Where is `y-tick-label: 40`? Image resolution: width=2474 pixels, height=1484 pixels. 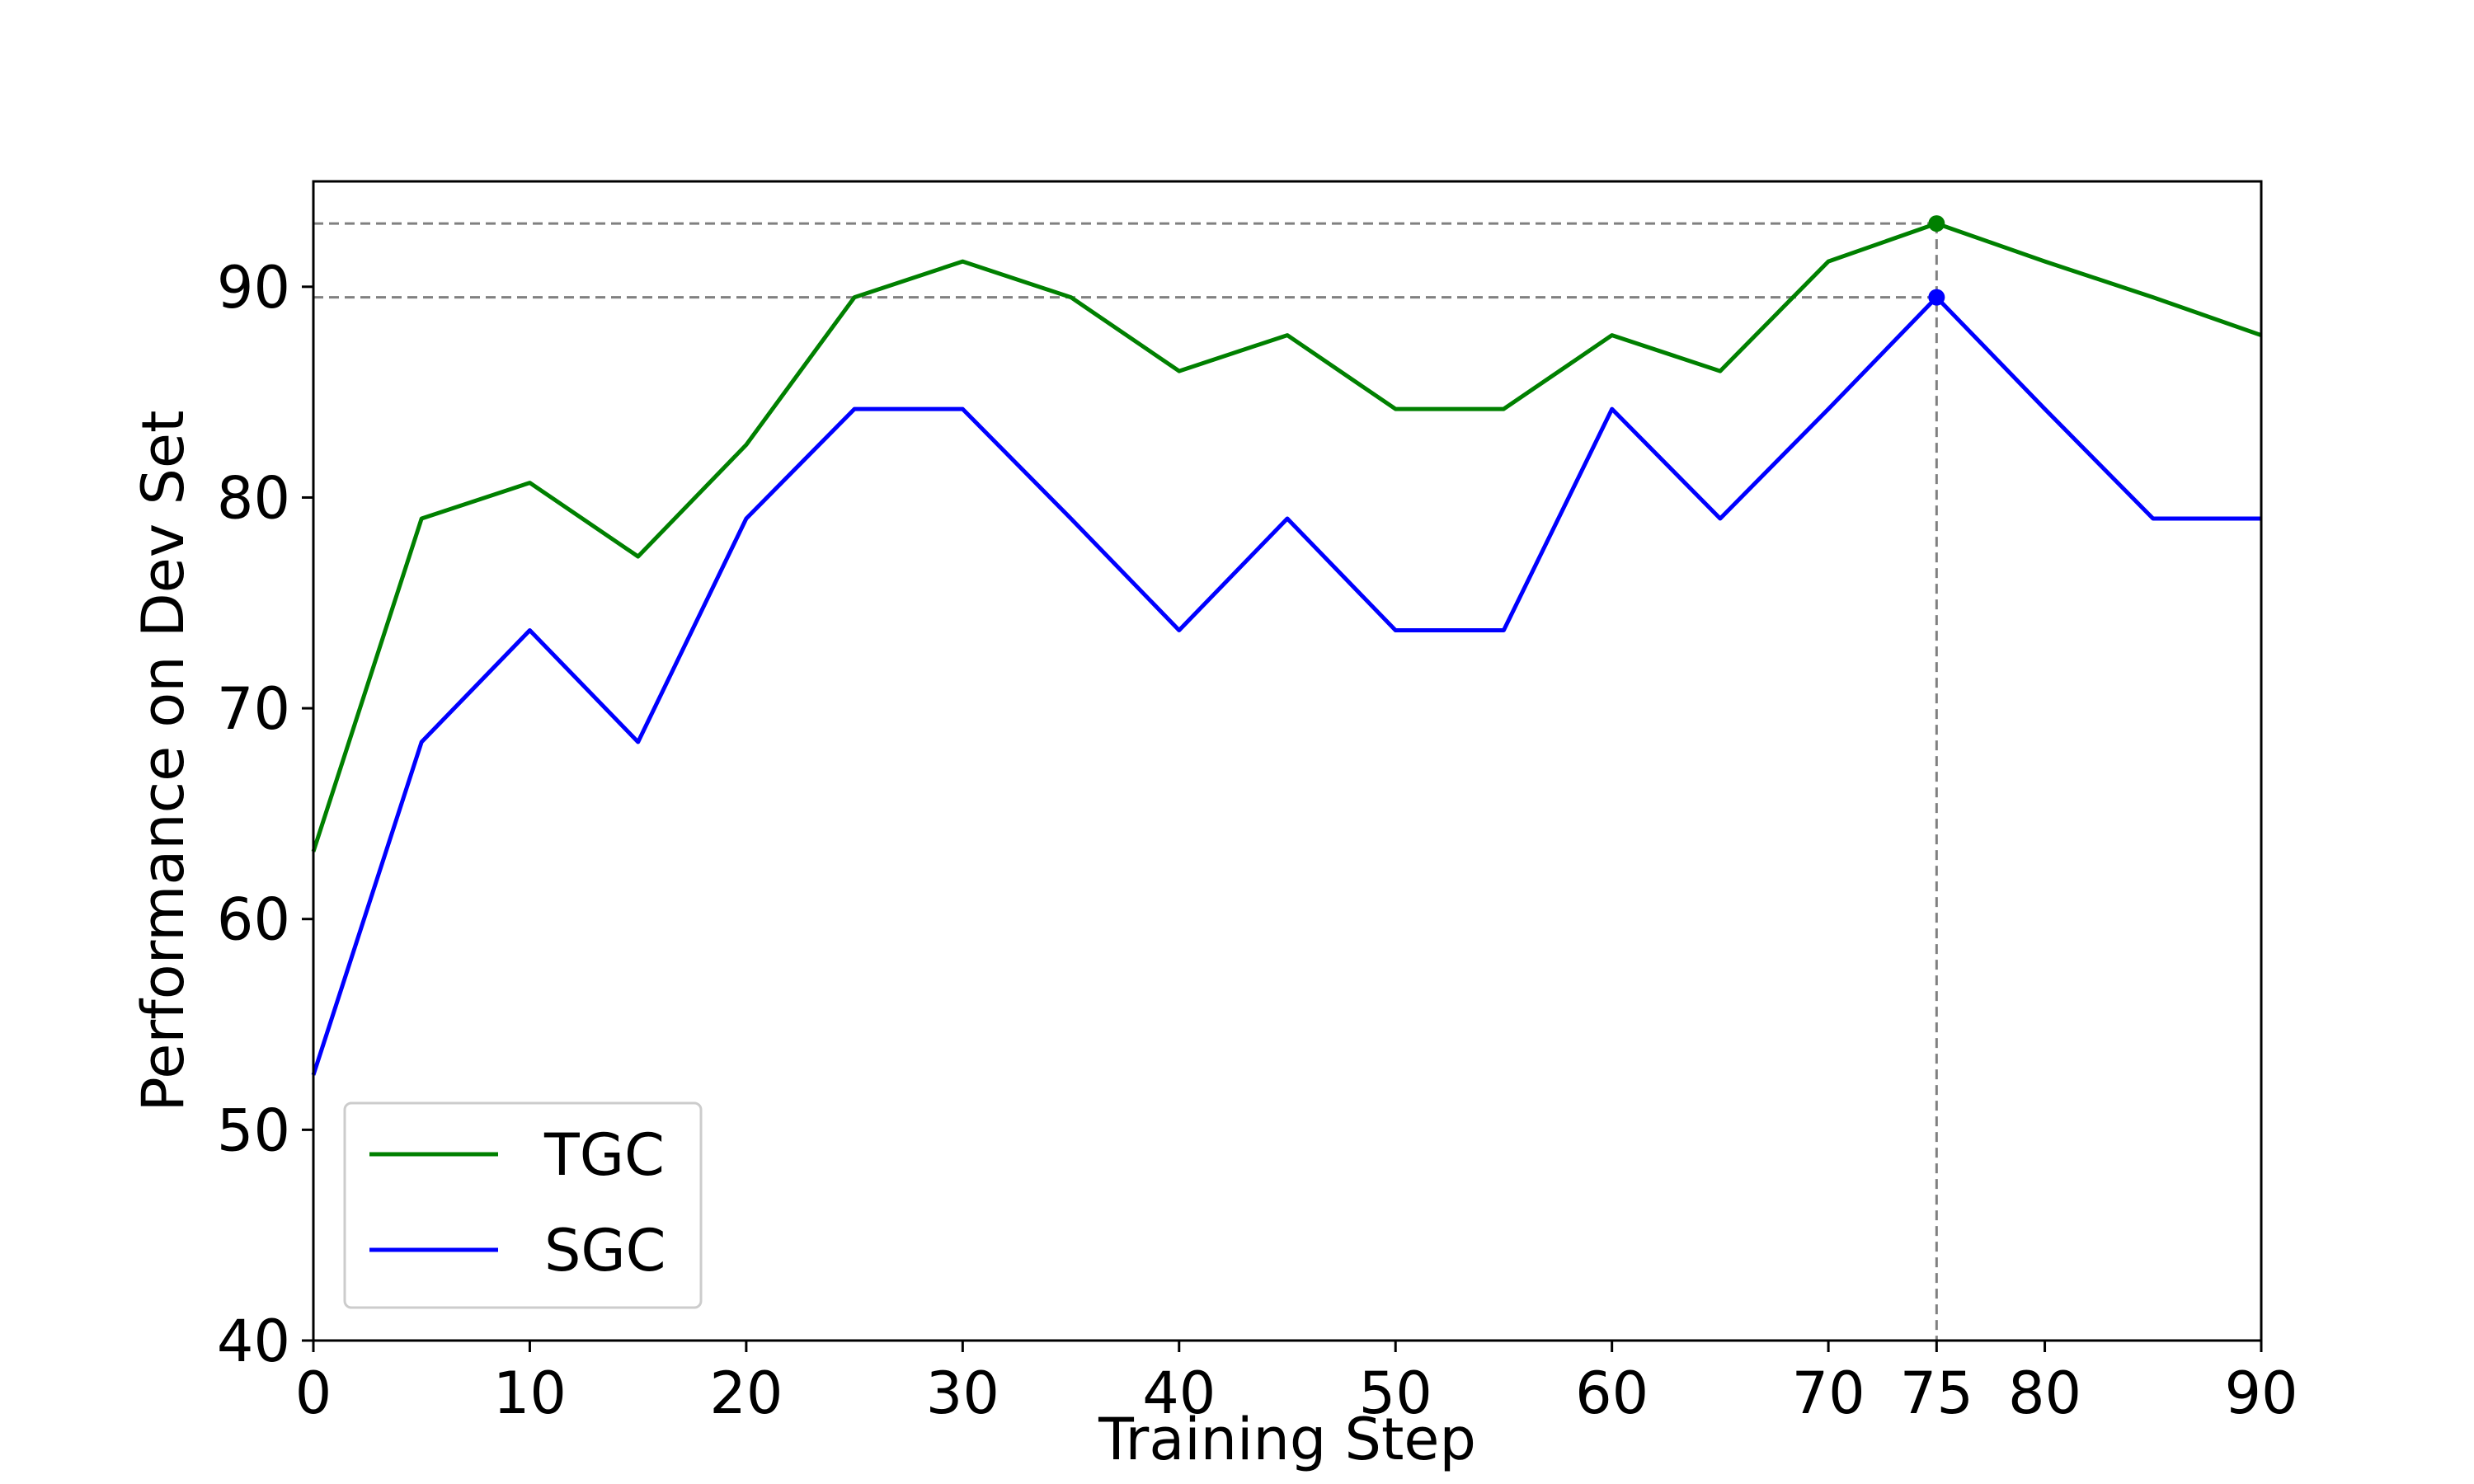
y-tick-label: 40 is located at coordinates (253, 1341).